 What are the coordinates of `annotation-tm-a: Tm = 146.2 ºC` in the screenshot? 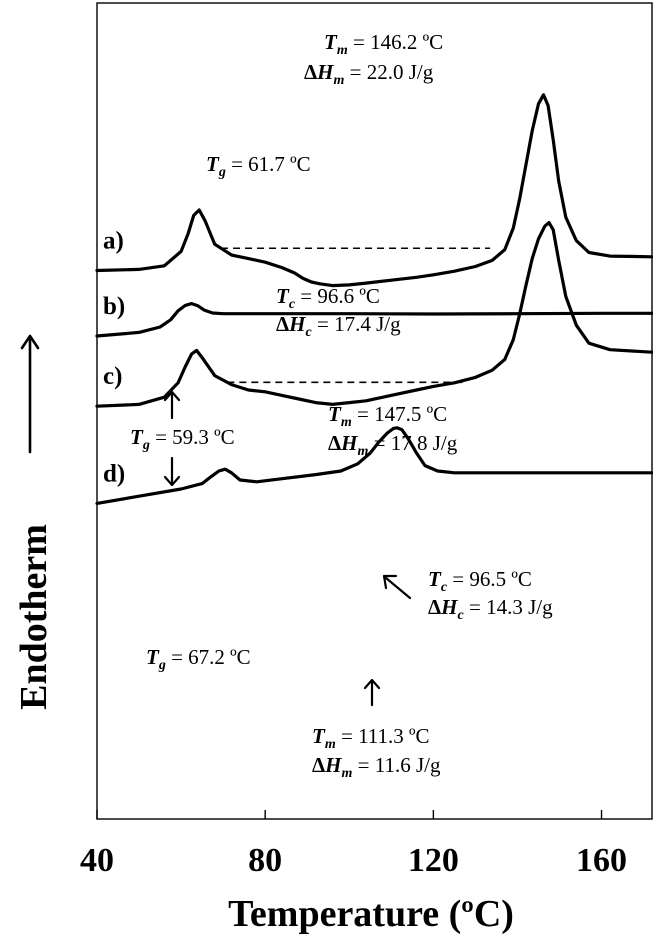 It's located at (383, 44).